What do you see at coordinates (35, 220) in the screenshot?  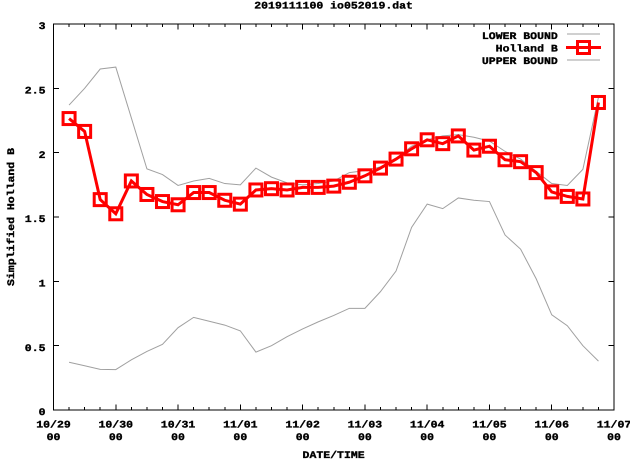 I see `svg-text: 1.5` at bounding box center [35, 220].